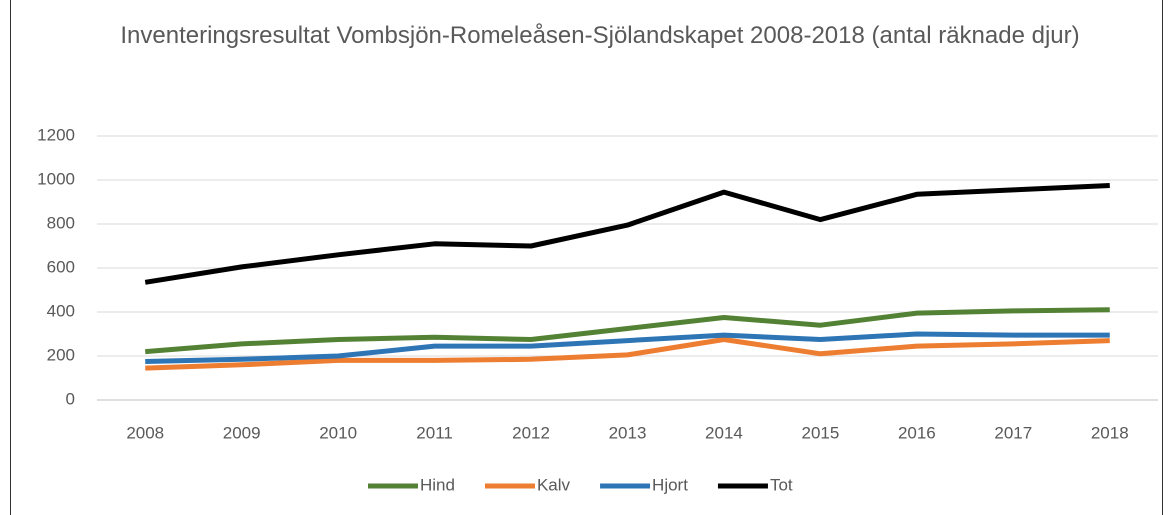 The width and height of the screenshot is (1175, 515). I want to click on y-tick-label: 1200, so click(56, 134).